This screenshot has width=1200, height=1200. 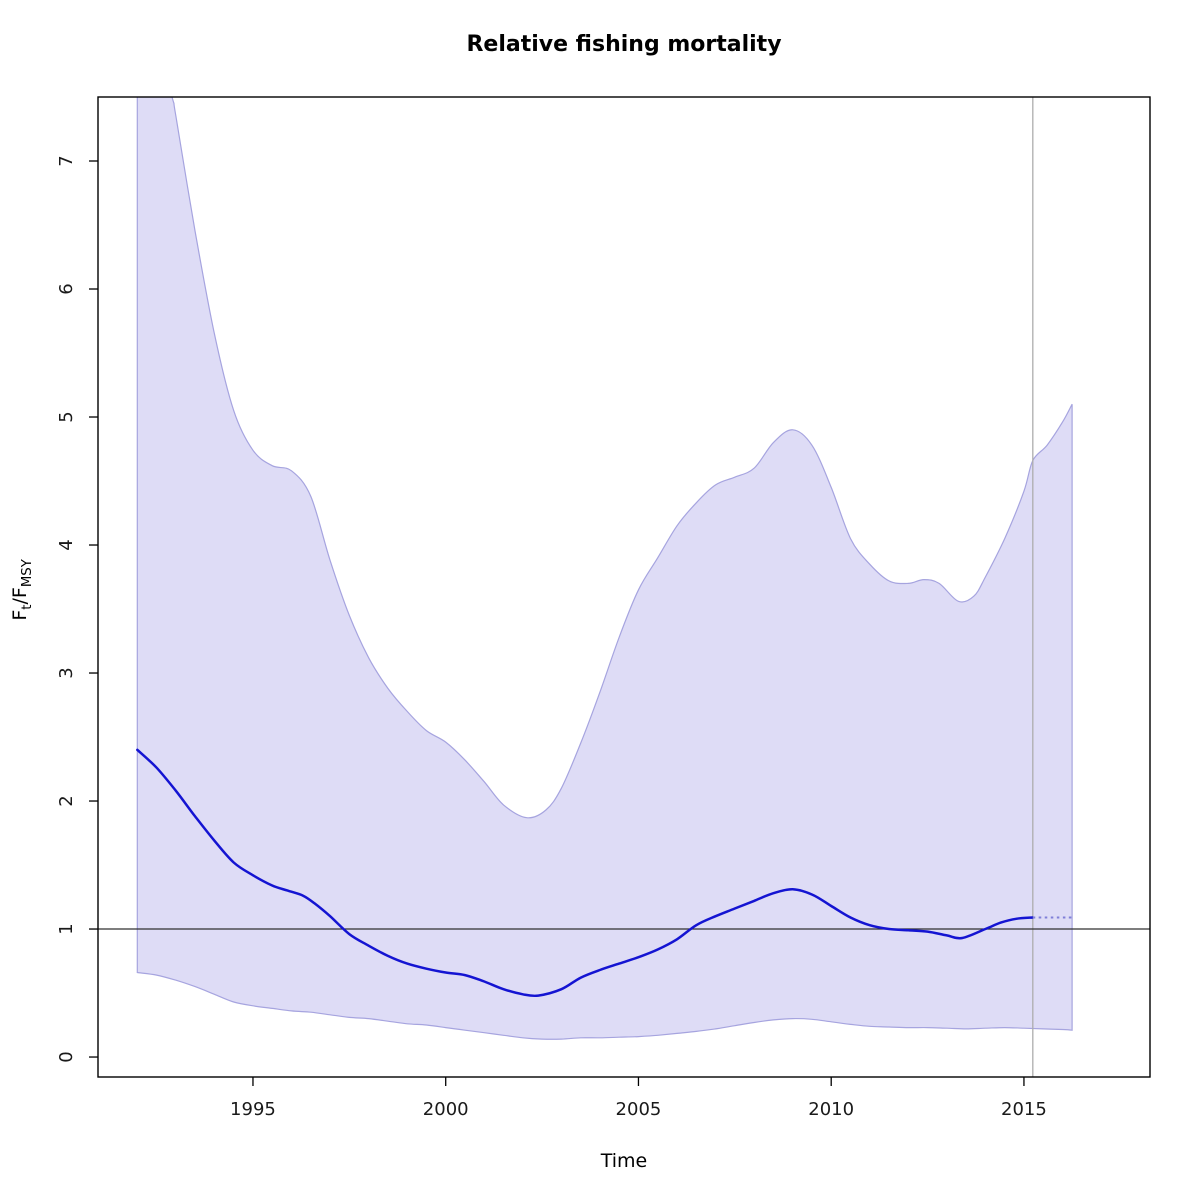 I want to click on y-tick-label: 3, so click(x=66, y=672).